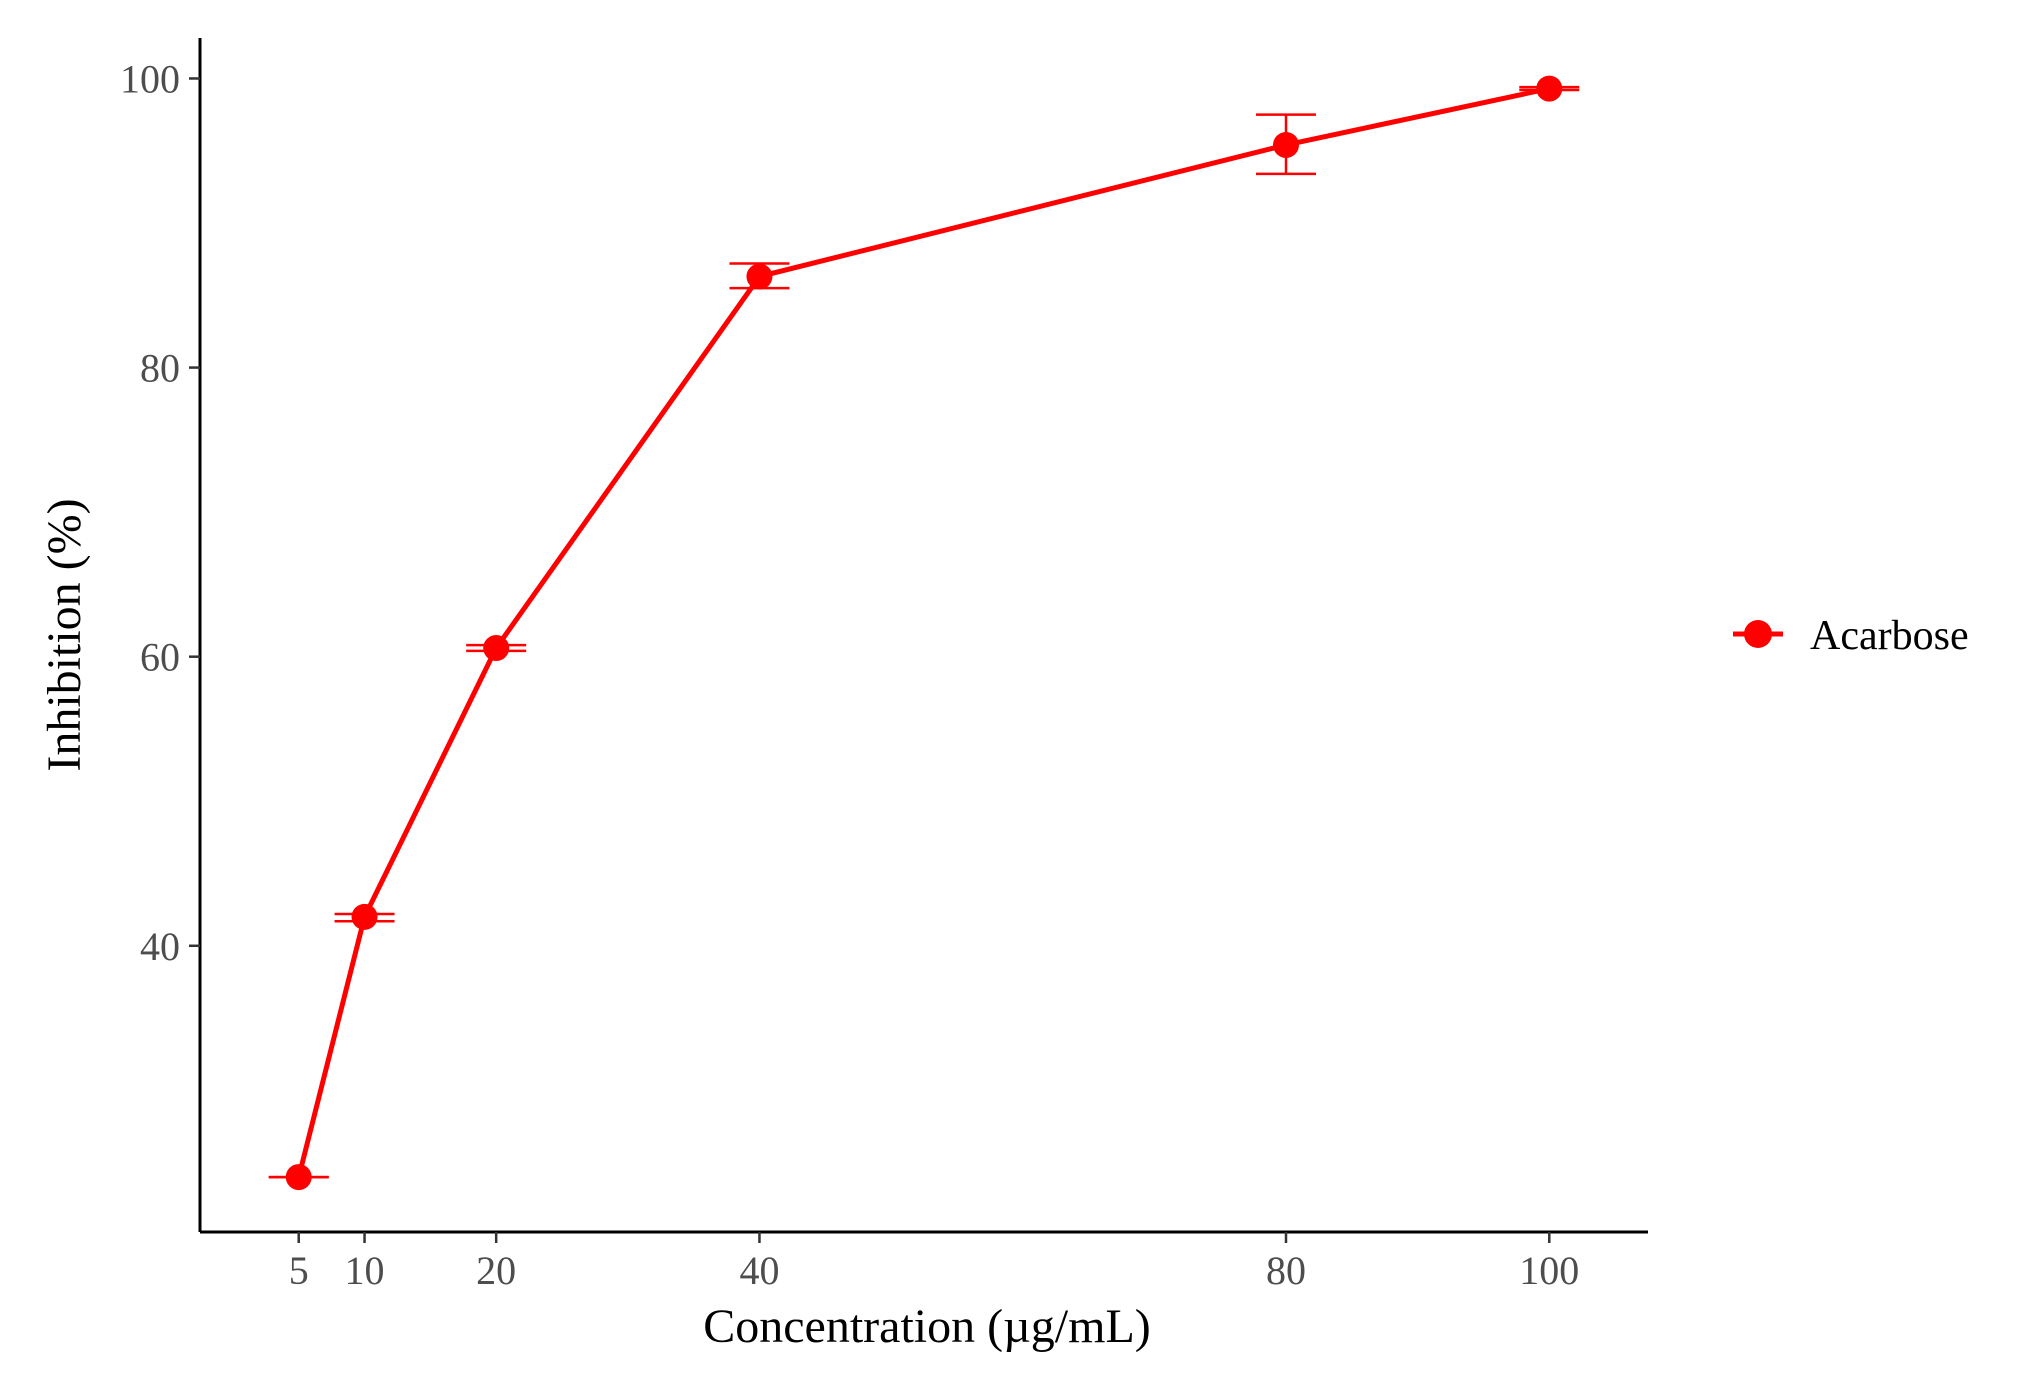 The image size is (2021, 1389). What do you see at coordinates (299, 1270) in the screenshot?
I see `x-tick-label: 5` at bounding box center [299, 1270].